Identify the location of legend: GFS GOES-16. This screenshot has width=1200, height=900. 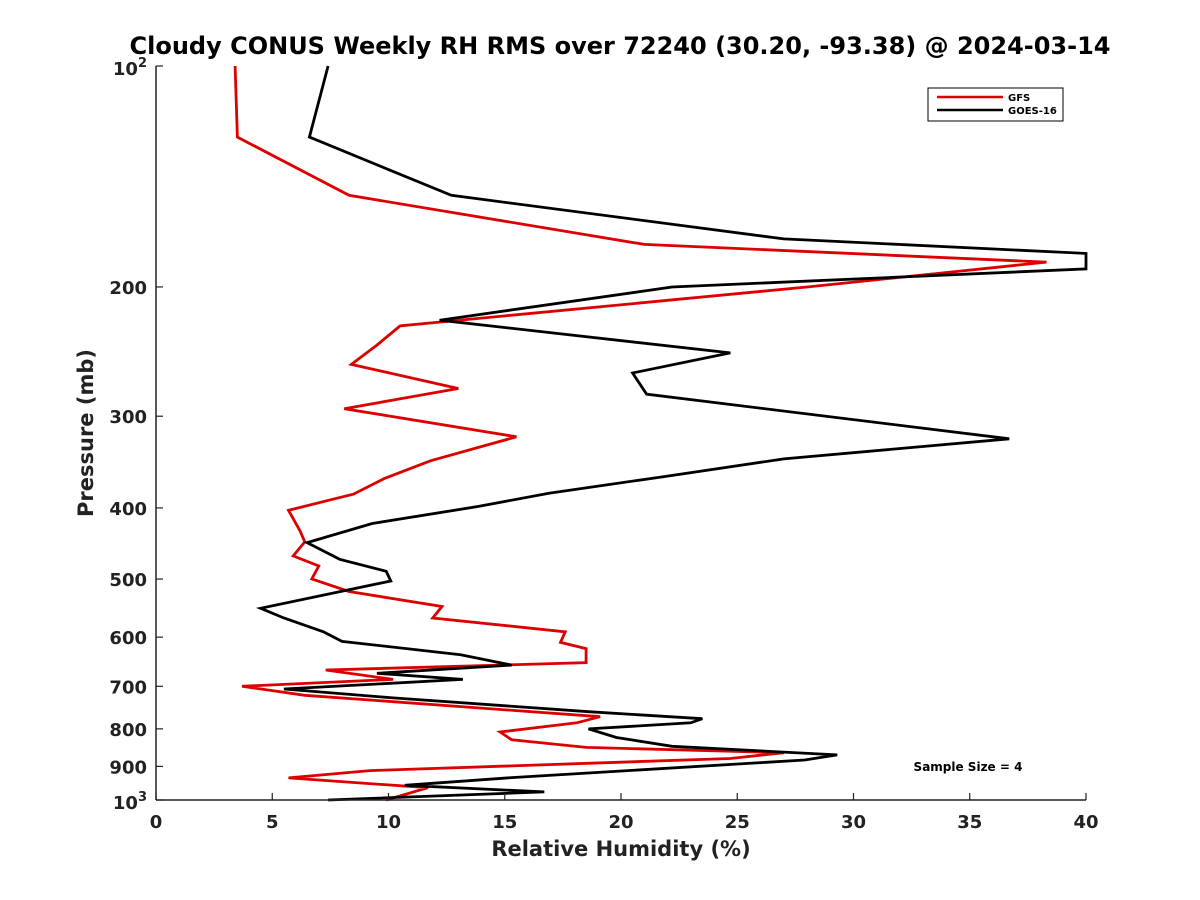
(995, 104).